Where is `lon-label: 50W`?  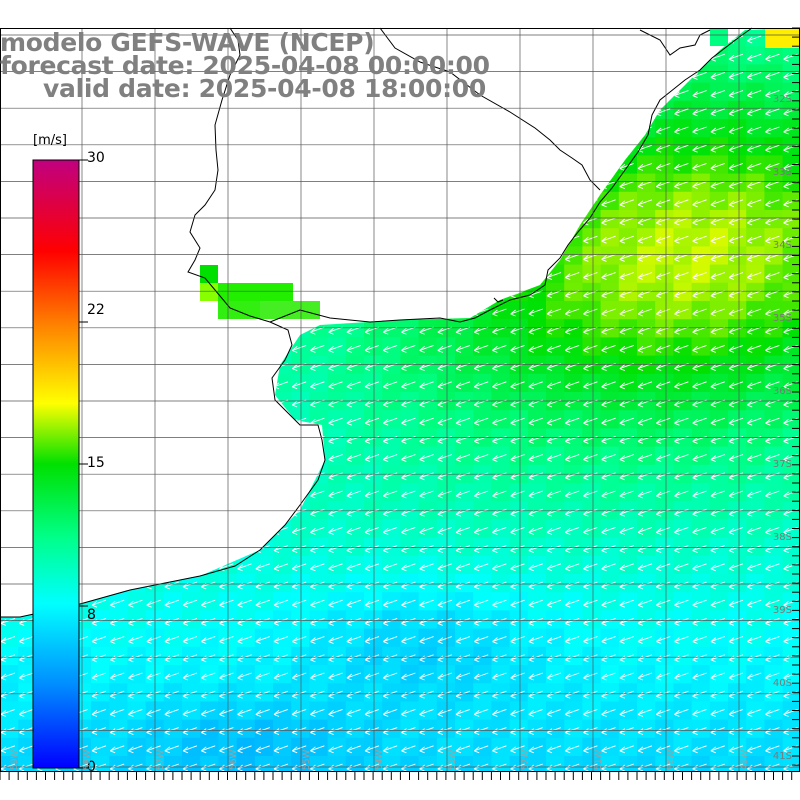
lon-label: 50W is located at coordinates (672, 759).